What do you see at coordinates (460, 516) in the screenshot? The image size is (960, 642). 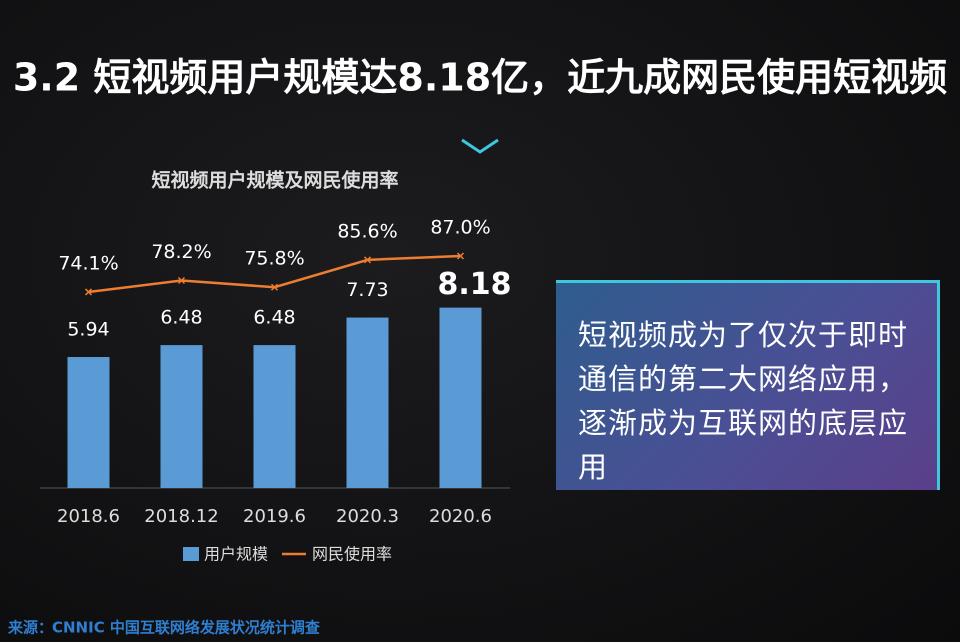 I see `x-tick-label: 2020.6` at bounding box center [460, 516].